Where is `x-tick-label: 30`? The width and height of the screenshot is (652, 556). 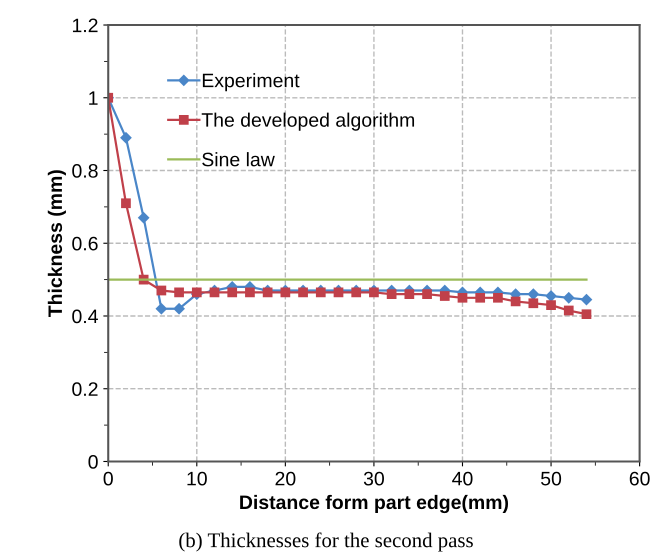 x-tick-label: 30 is located at coordinates (374, 479).